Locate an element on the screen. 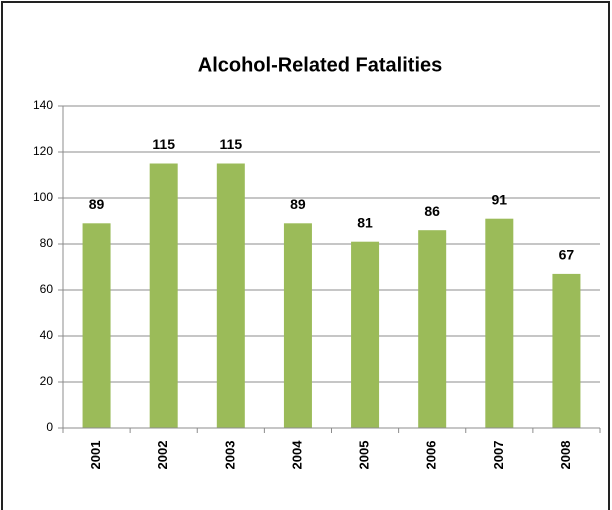 This screenshot has height=510, width=612. y-tick-label: 140 is located at coordinates (43, 105).